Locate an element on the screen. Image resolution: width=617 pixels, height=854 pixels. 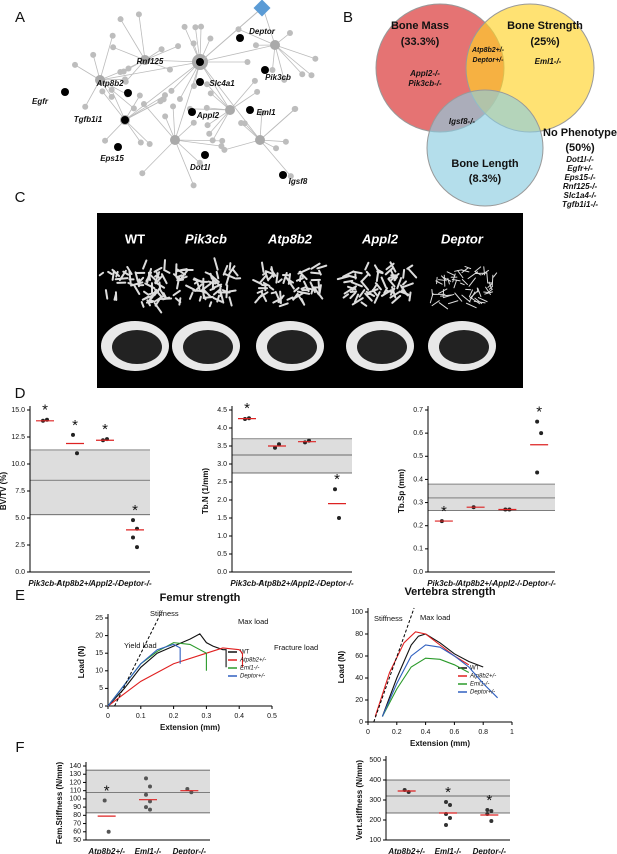
y-tick-label: 7.5 is located at coordinates (20, 491).